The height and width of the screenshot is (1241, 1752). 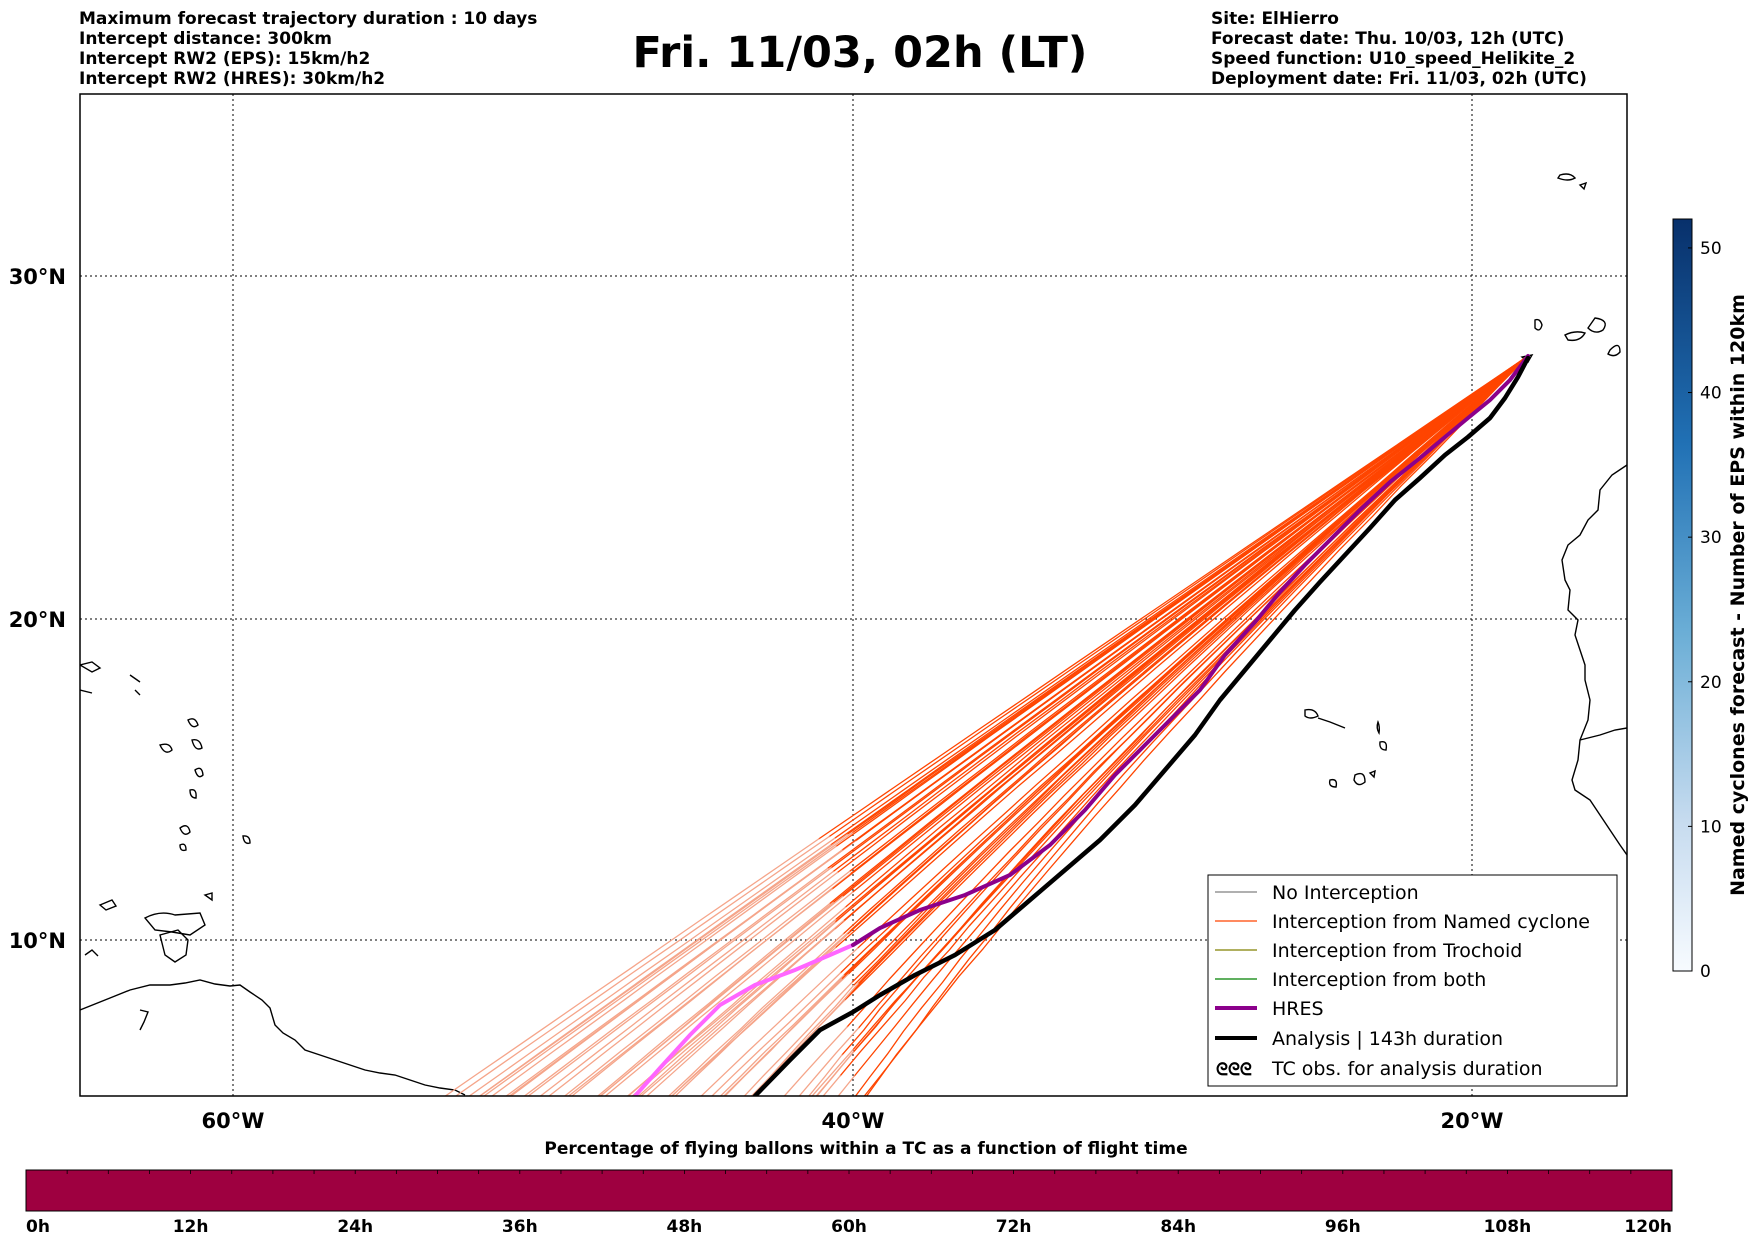 What do you see at coordinates (853, 1121) in the screenshot?
I see `lon-label: 40°W` at bounding box center [853, 1121].